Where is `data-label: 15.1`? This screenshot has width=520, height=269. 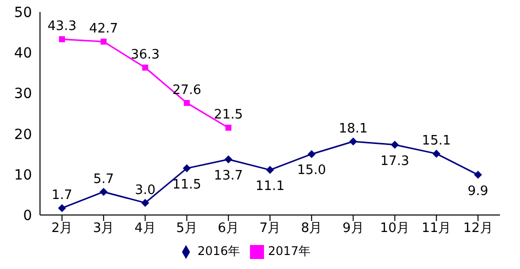 data-label: 15.1 is located at coordinates (436, 141).